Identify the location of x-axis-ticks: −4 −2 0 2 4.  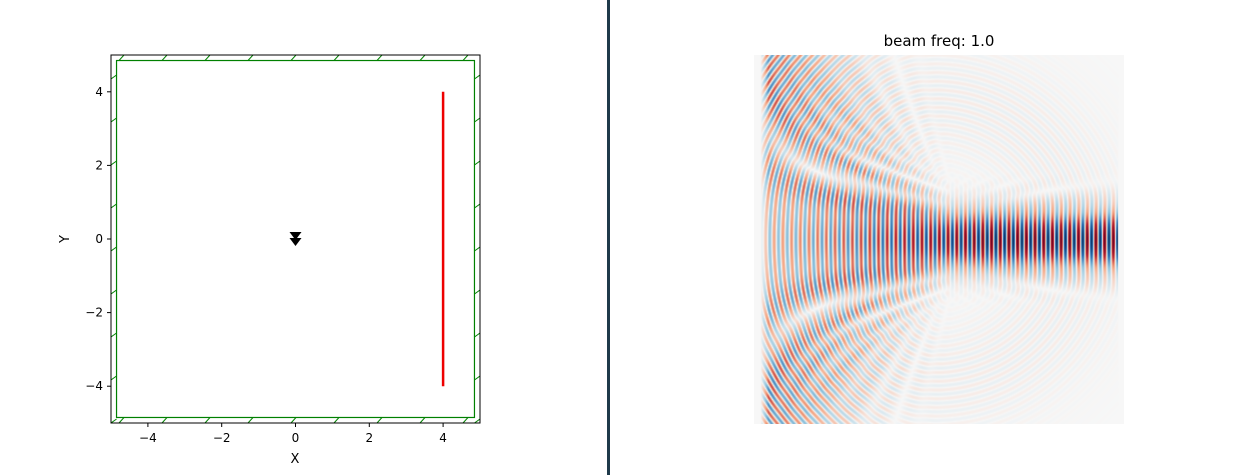
(293, 434).